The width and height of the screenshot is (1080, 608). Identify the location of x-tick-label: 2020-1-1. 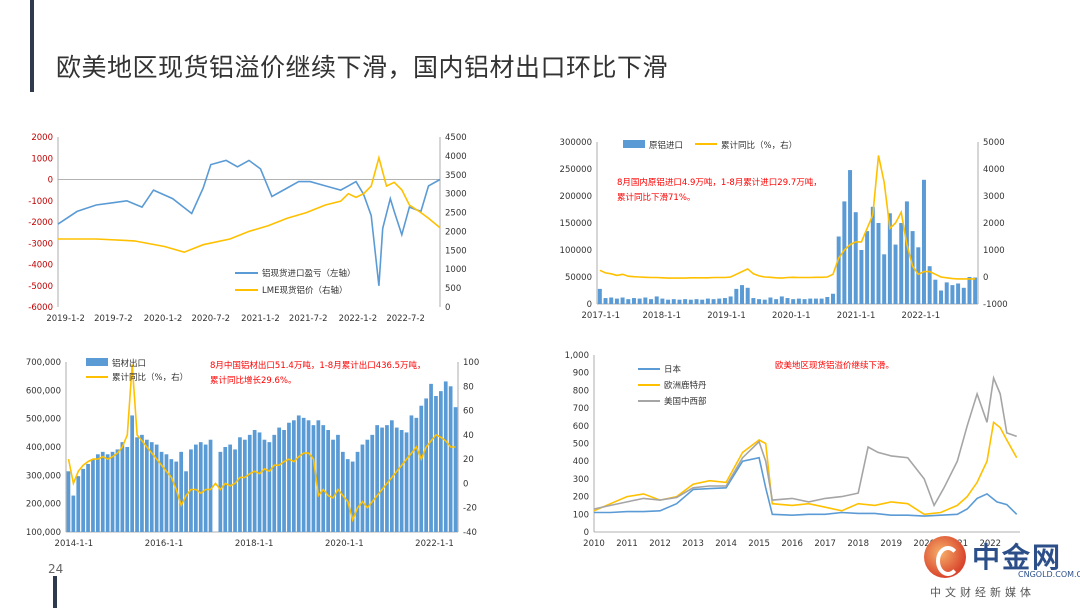
(344, 544).